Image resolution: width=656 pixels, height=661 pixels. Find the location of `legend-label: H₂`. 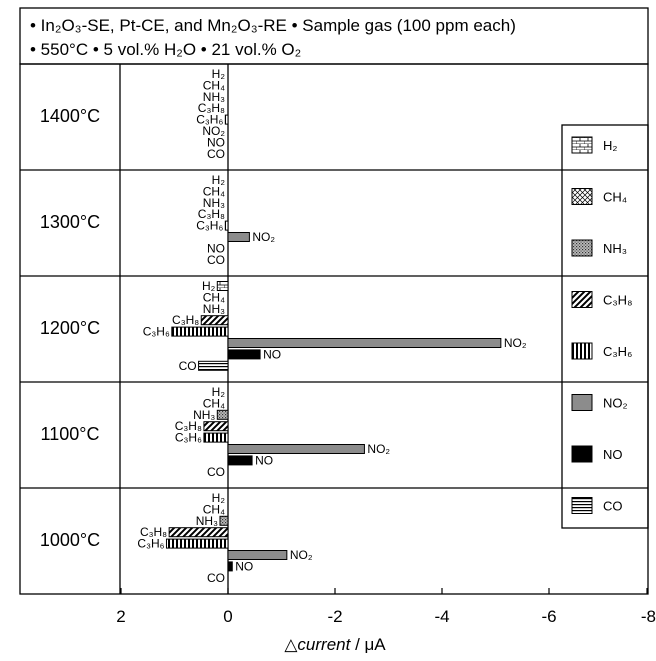

legend-label: H₂ is located at coordinates (610, 145).